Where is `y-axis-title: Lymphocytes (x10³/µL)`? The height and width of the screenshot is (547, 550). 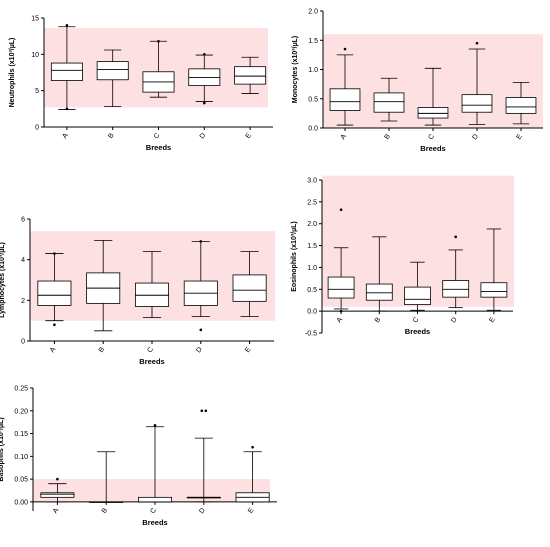 y-axis-title: Lymphocytes (x10³/µL) is located at coordinates (3, 280).